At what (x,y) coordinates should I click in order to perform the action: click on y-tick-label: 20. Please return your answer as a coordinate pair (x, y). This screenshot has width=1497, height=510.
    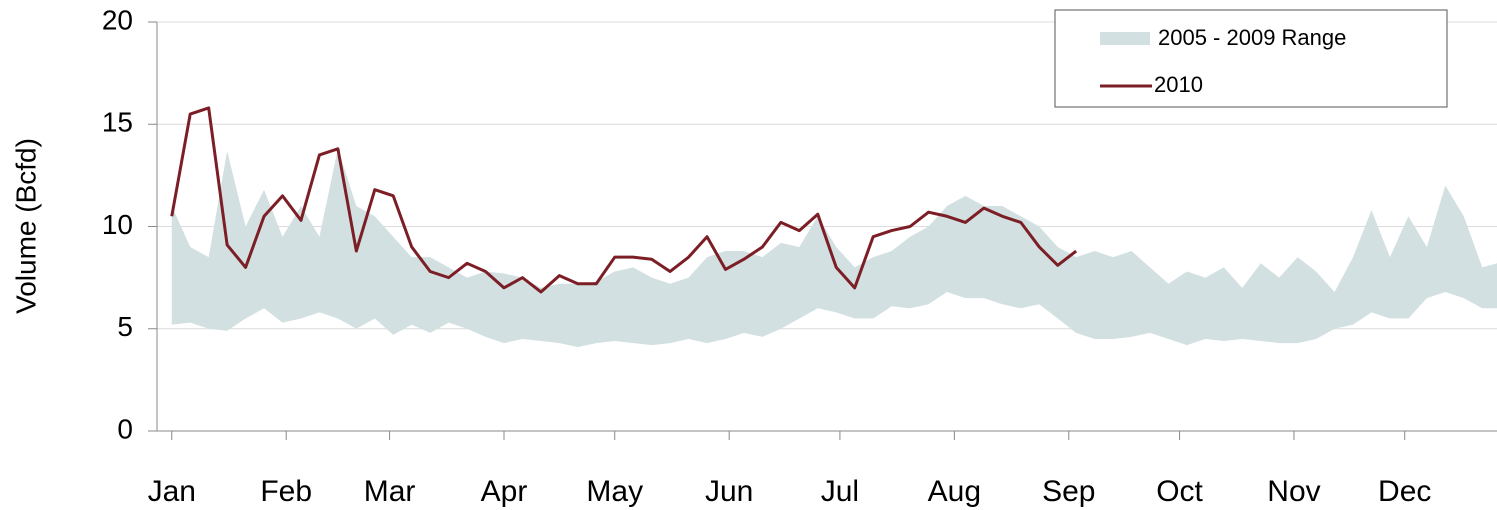
    Looking at the image, I should click on (117, 19).